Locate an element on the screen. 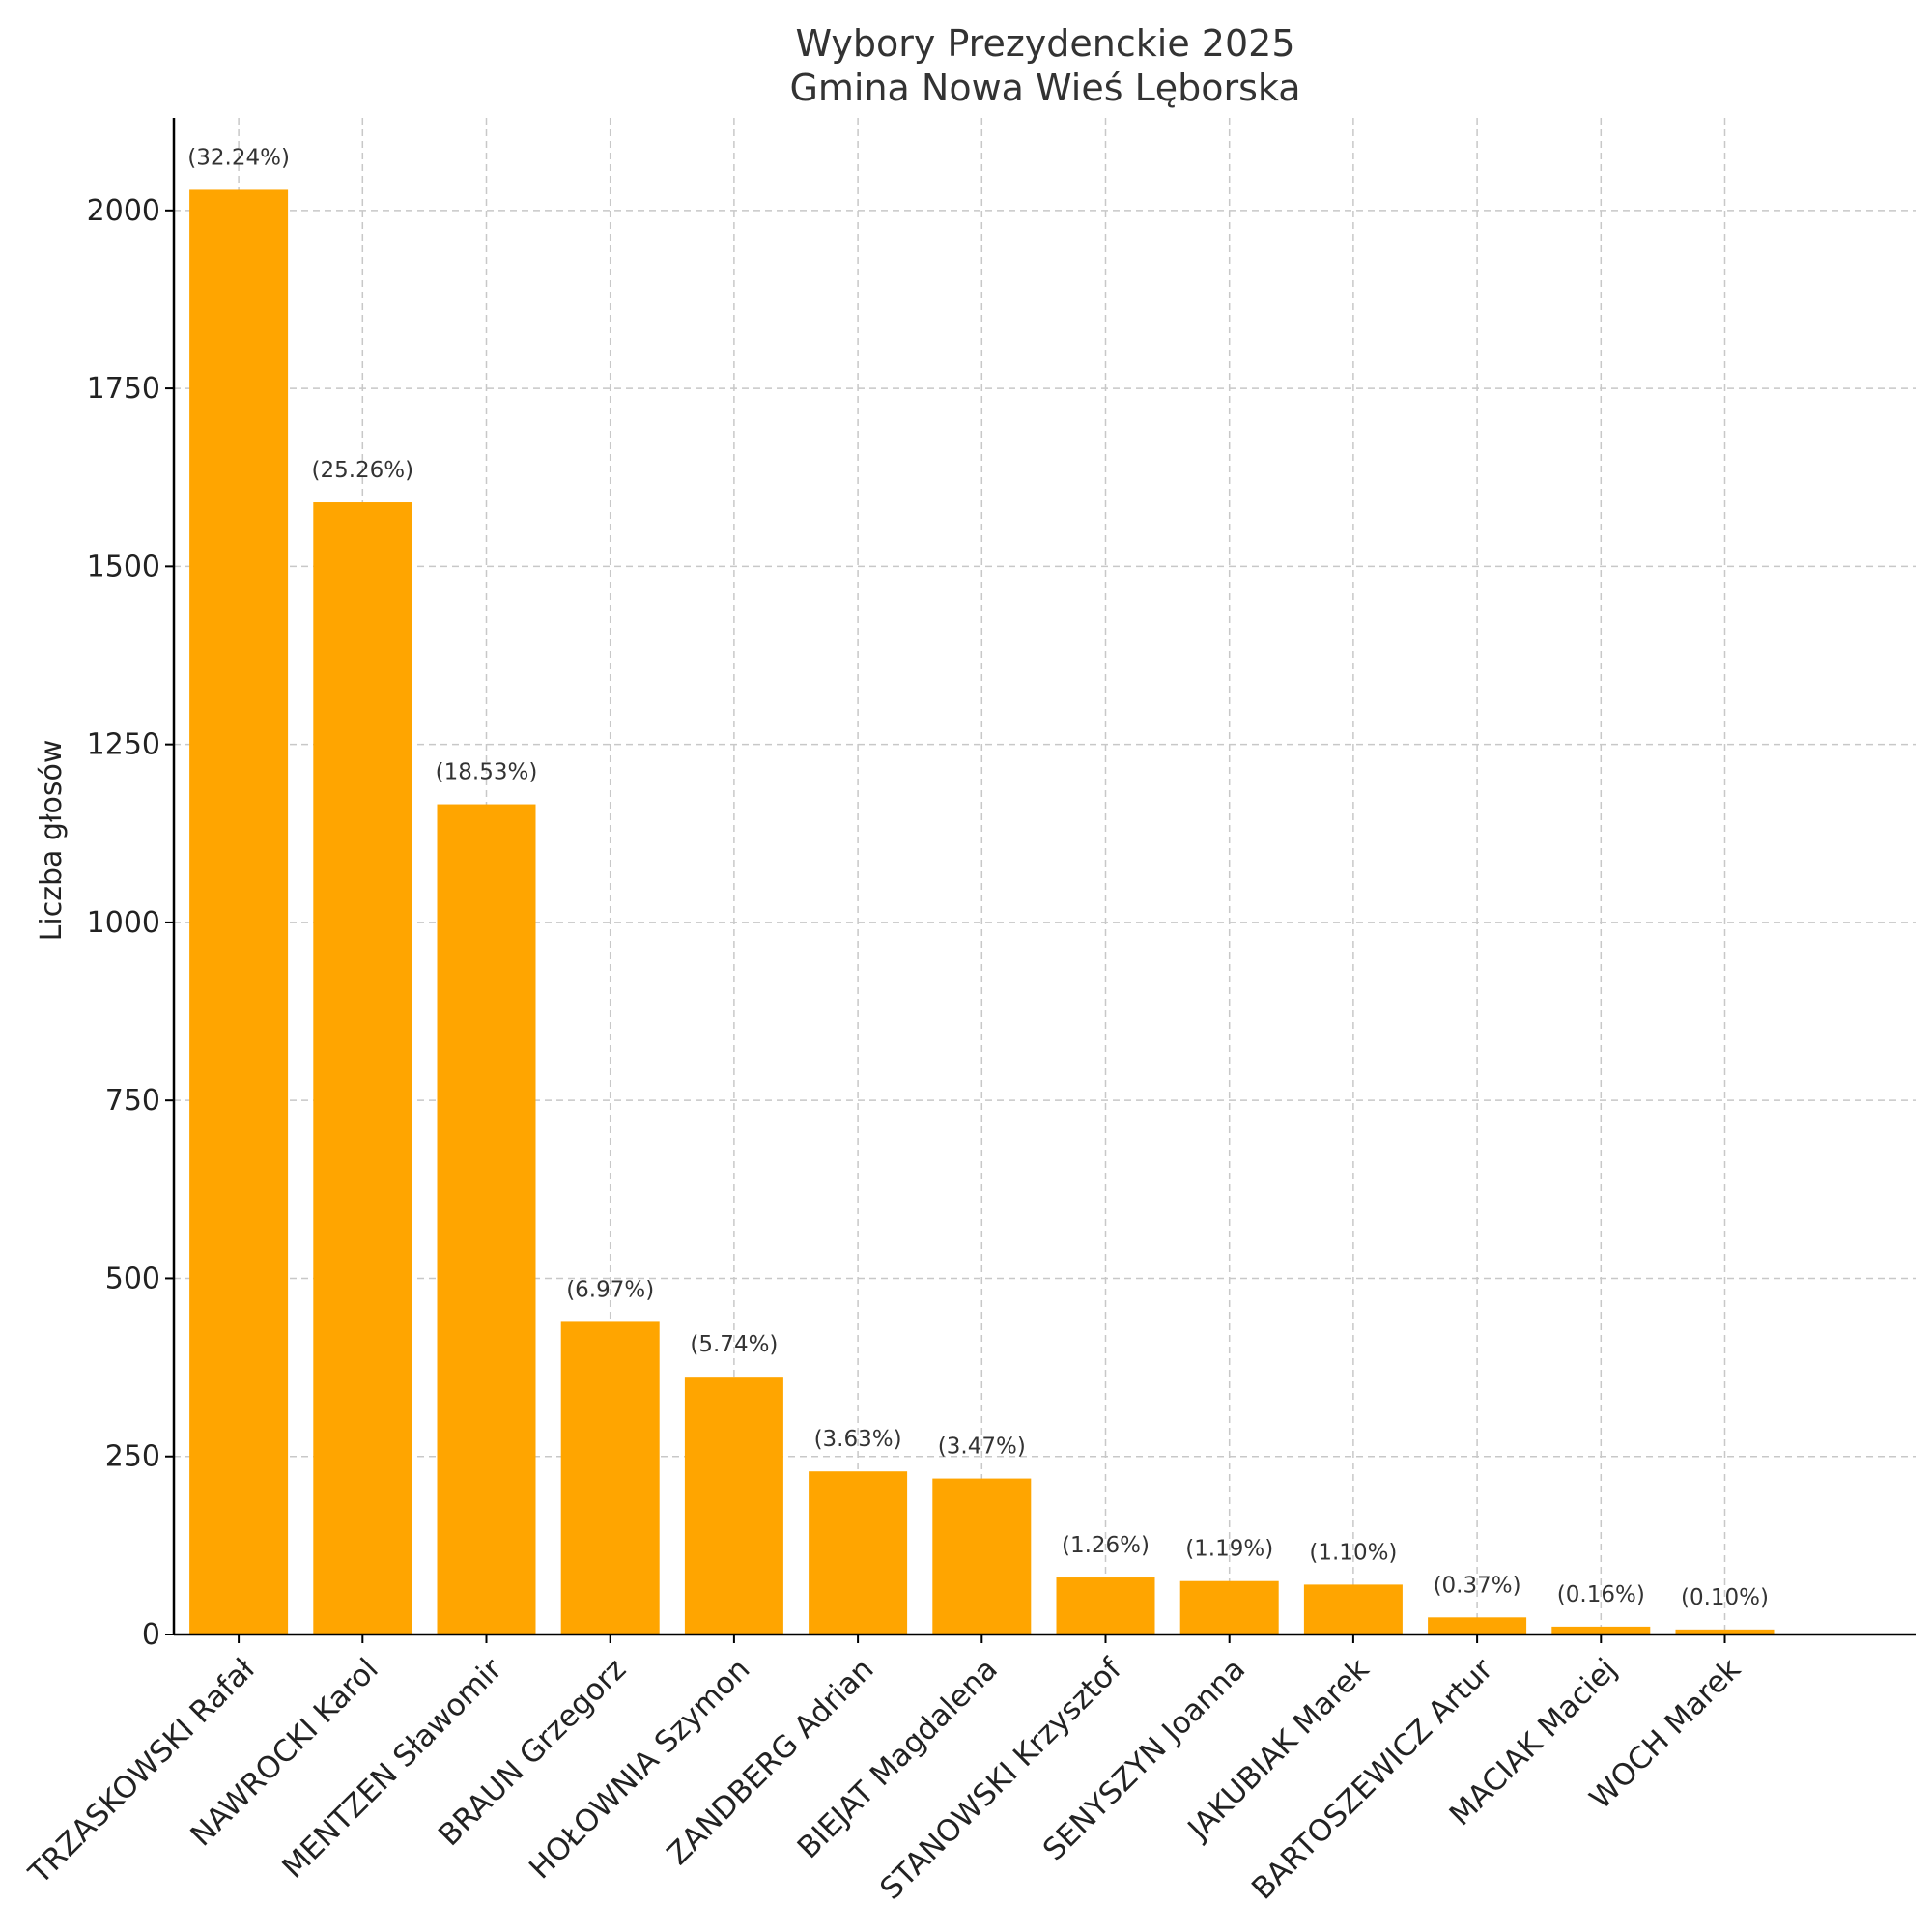  bar-percent-label: (1.19%) is located at coordinates (1229, 1549).